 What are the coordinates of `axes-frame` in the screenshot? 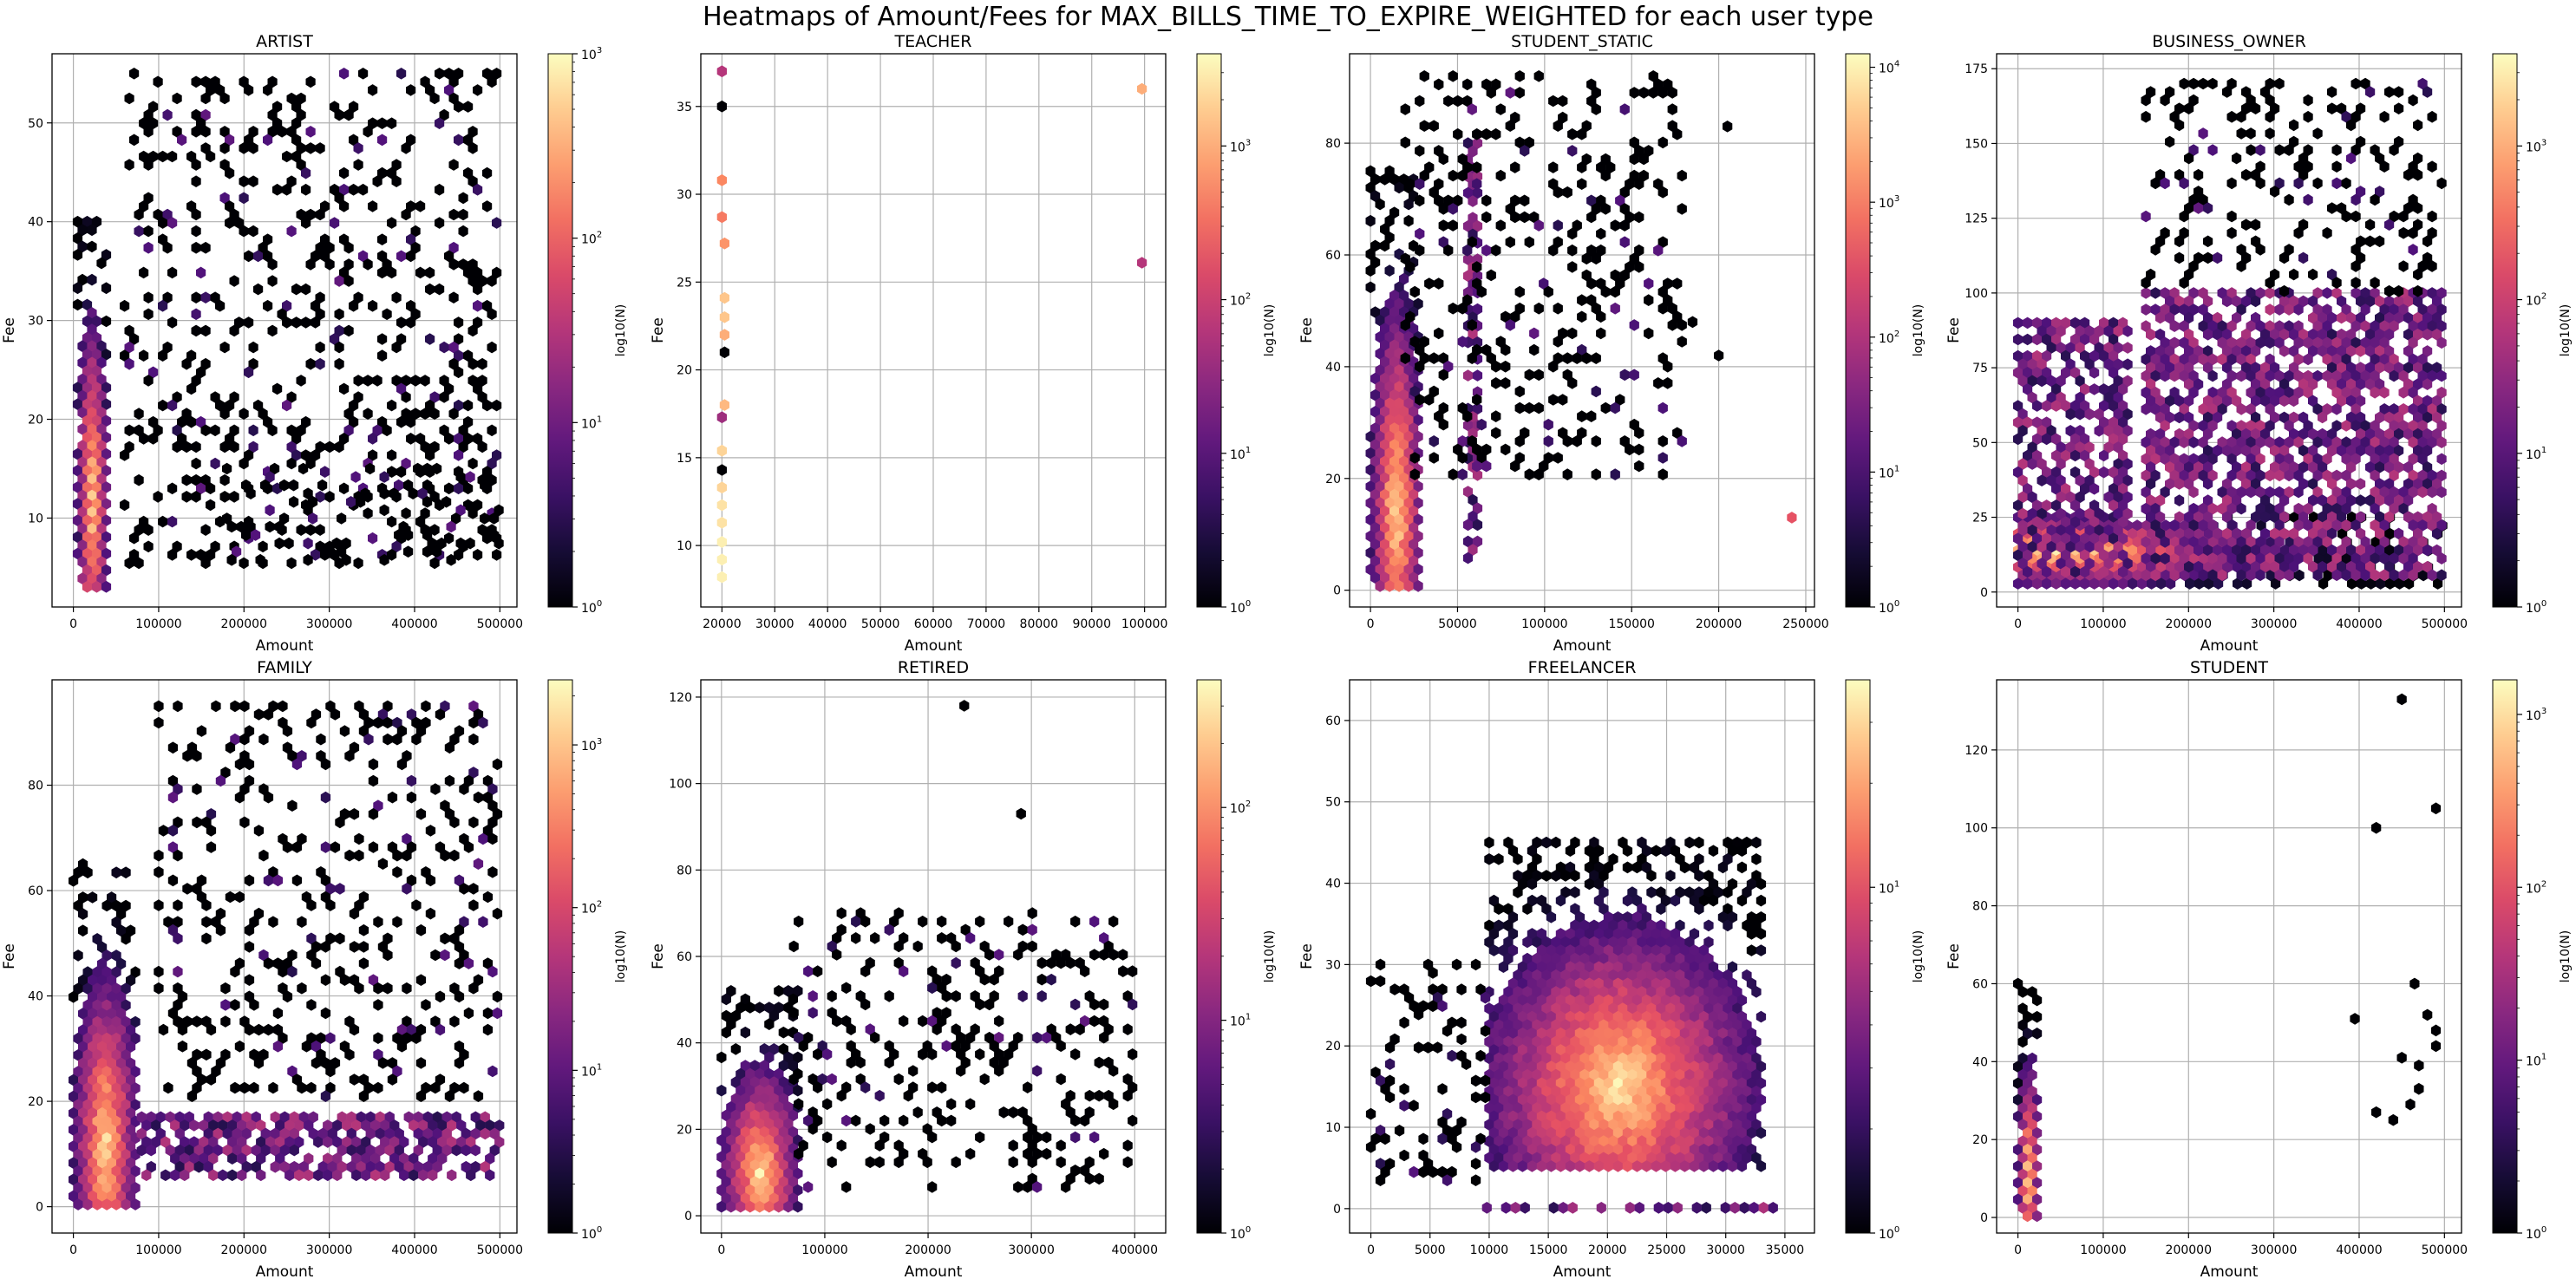 It's located at (1582, 330).